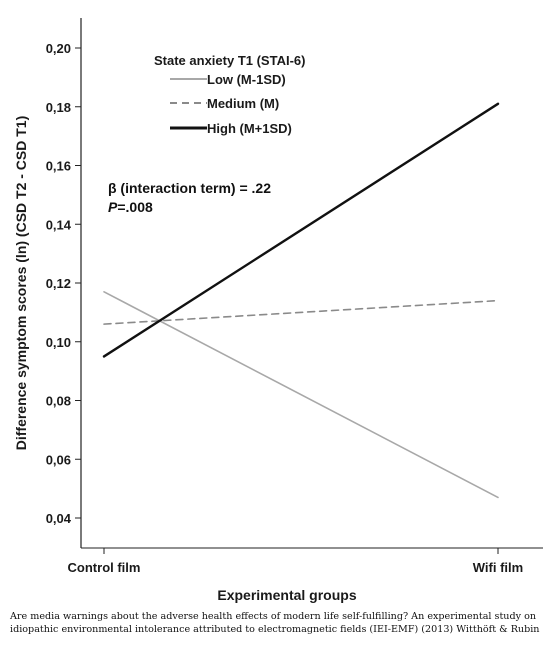 Image resolution: width=552 pixels, height=671 pixels. Describe the element at coordinates (58, 342) in the screenshot. I see `y-tick-label: 0,10` at that location.